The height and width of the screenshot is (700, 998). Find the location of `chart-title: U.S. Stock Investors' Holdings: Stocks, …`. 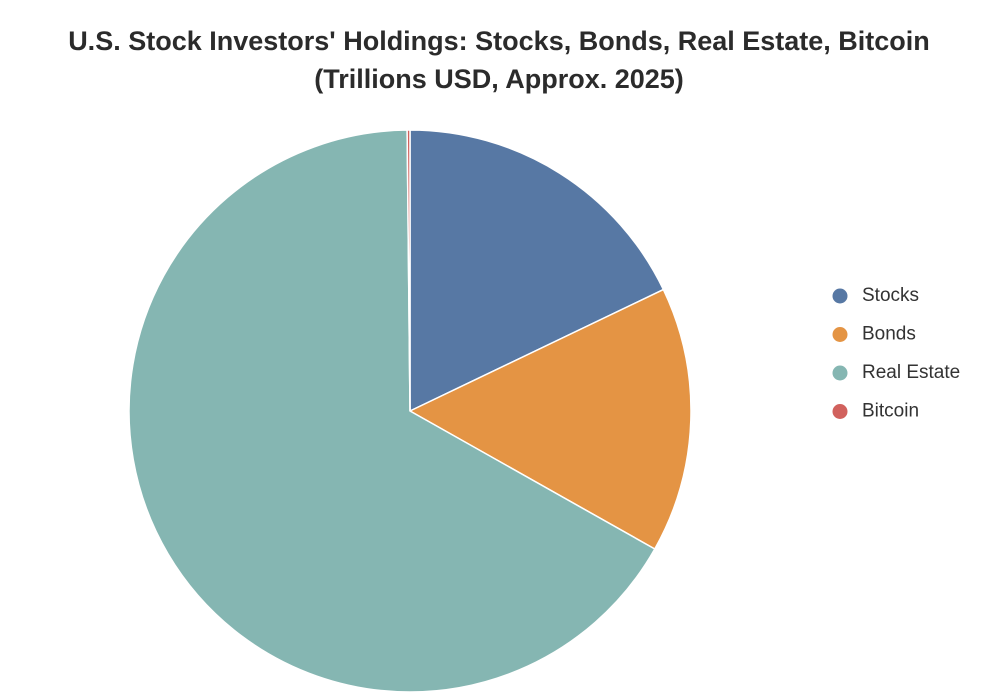

chart-title: U.S. Stock Investors' Holdings: Stocks, … is located at coordinates (499, 60).